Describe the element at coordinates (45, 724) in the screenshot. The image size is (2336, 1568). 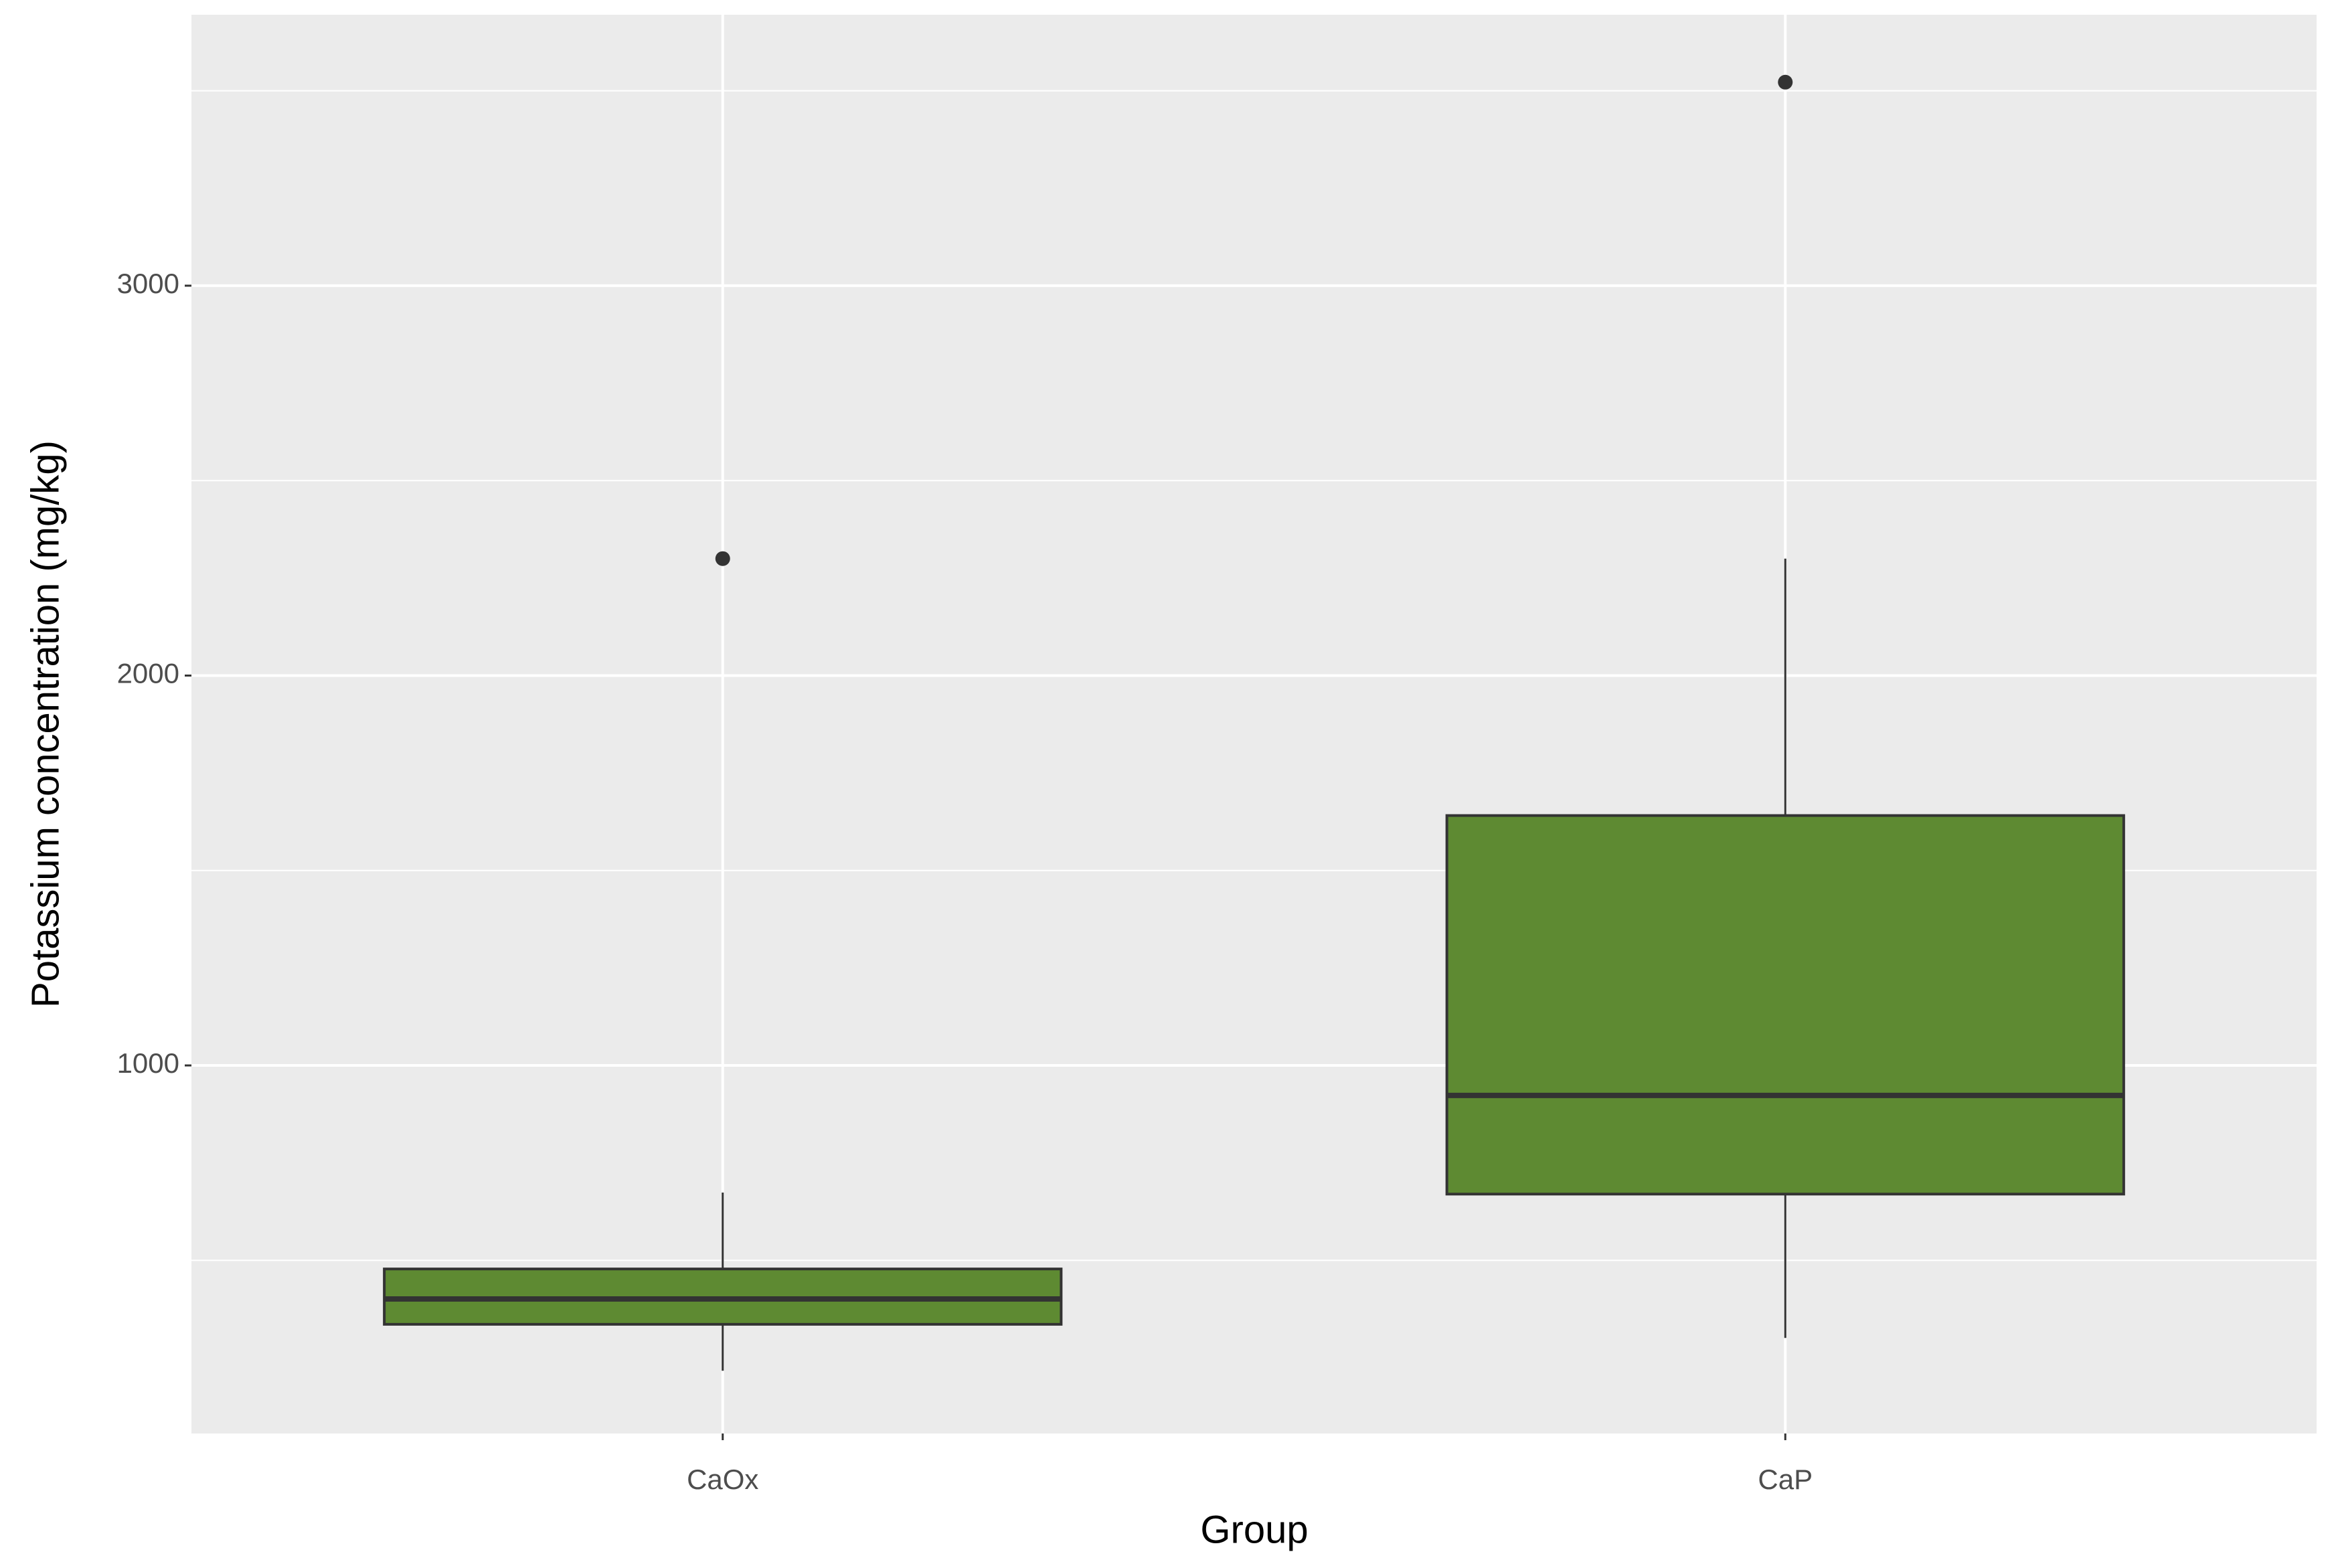
I see `y-axis-title: Potassium concentration (mg/kg)` at that location.